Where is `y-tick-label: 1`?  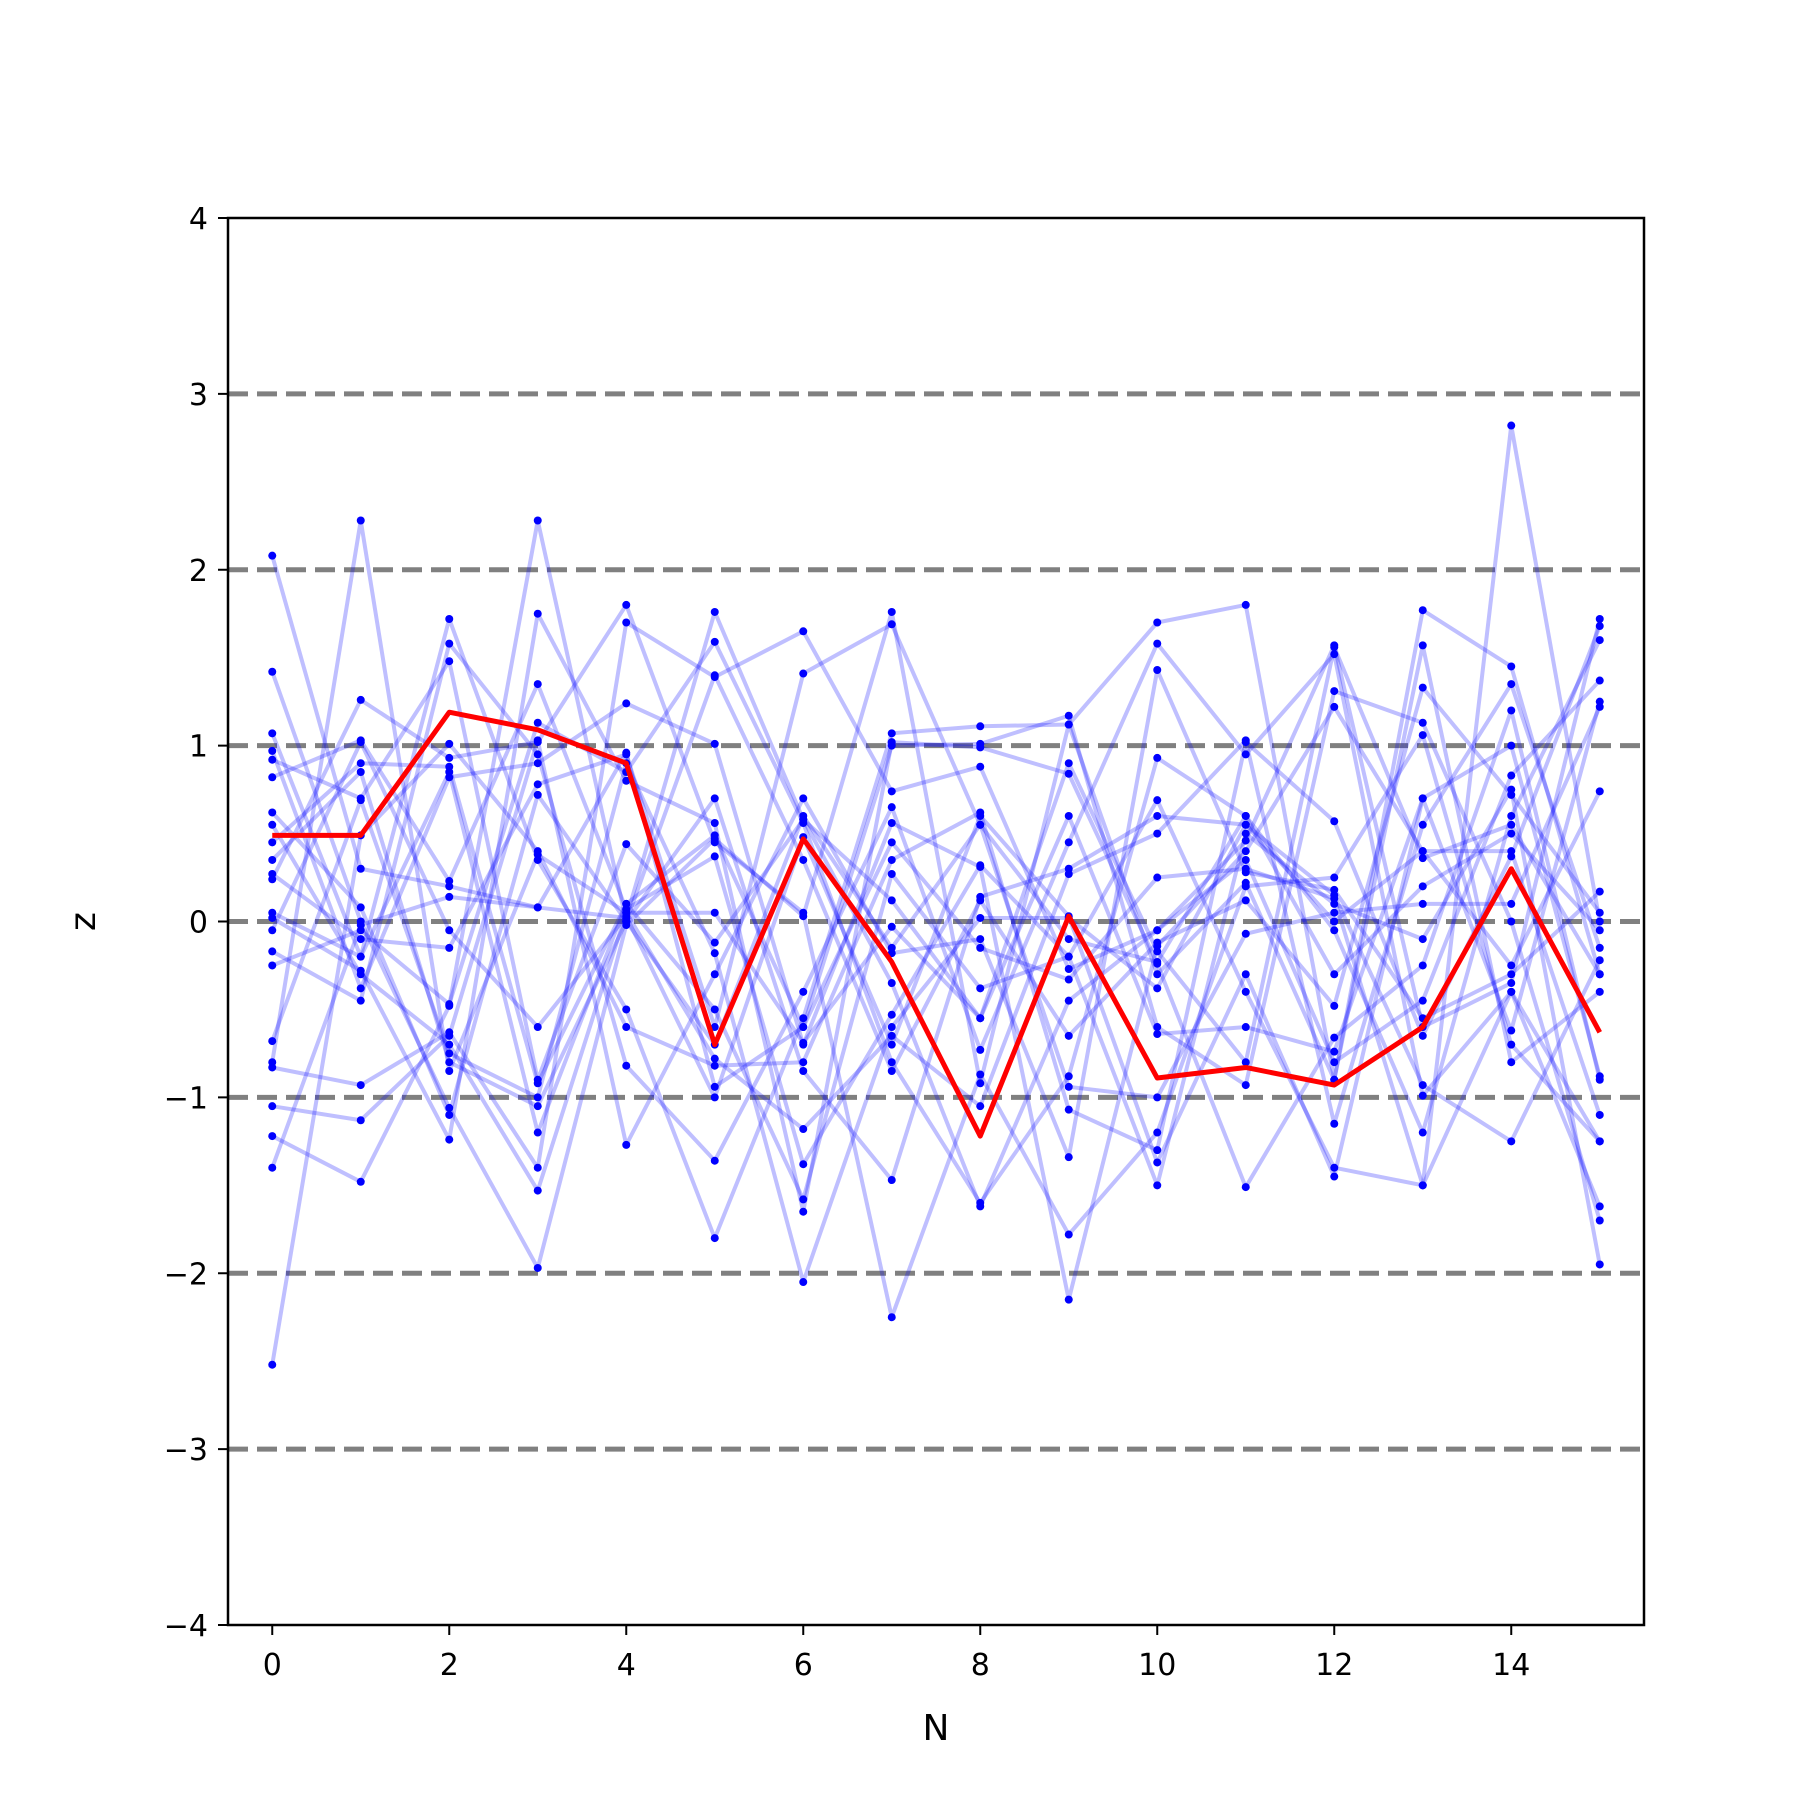
y-tick-label: 1 is located at coordinates (198, 747).